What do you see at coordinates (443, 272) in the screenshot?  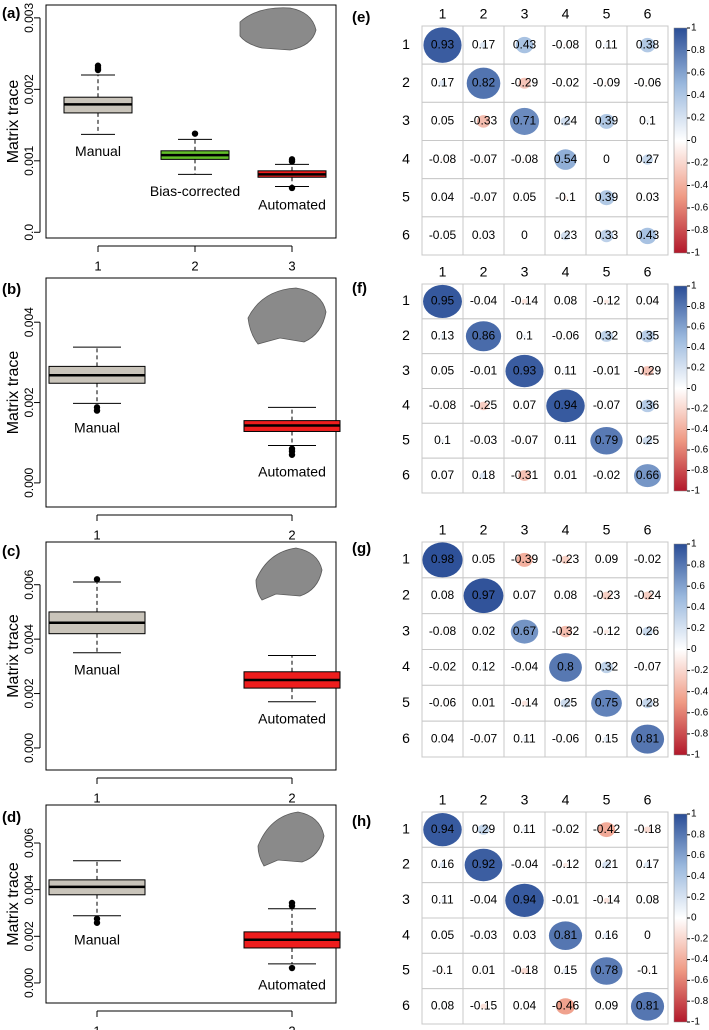 I see `column-label: 1` at bounding box center [443, 272].